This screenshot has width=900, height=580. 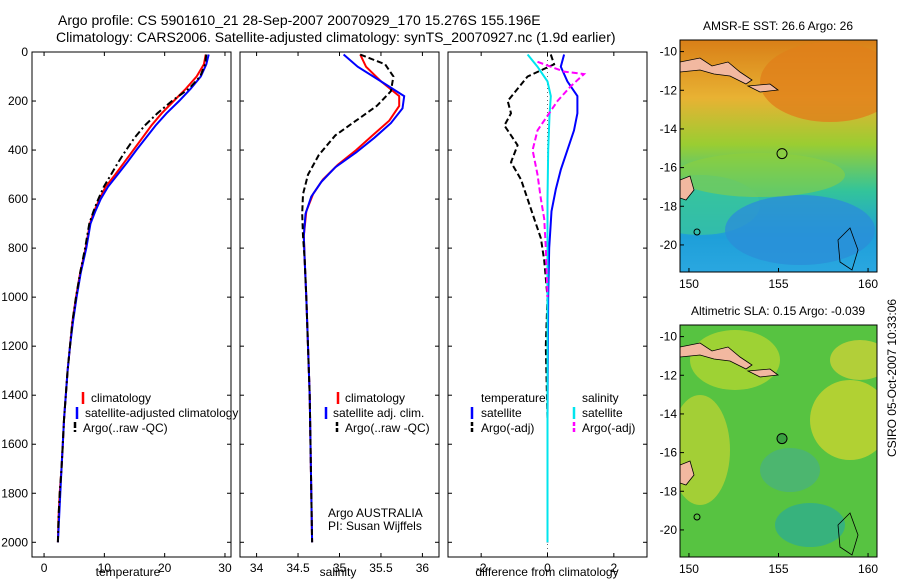 I want to click on x-tick-label: 35.5, so click(x=381, y=568).